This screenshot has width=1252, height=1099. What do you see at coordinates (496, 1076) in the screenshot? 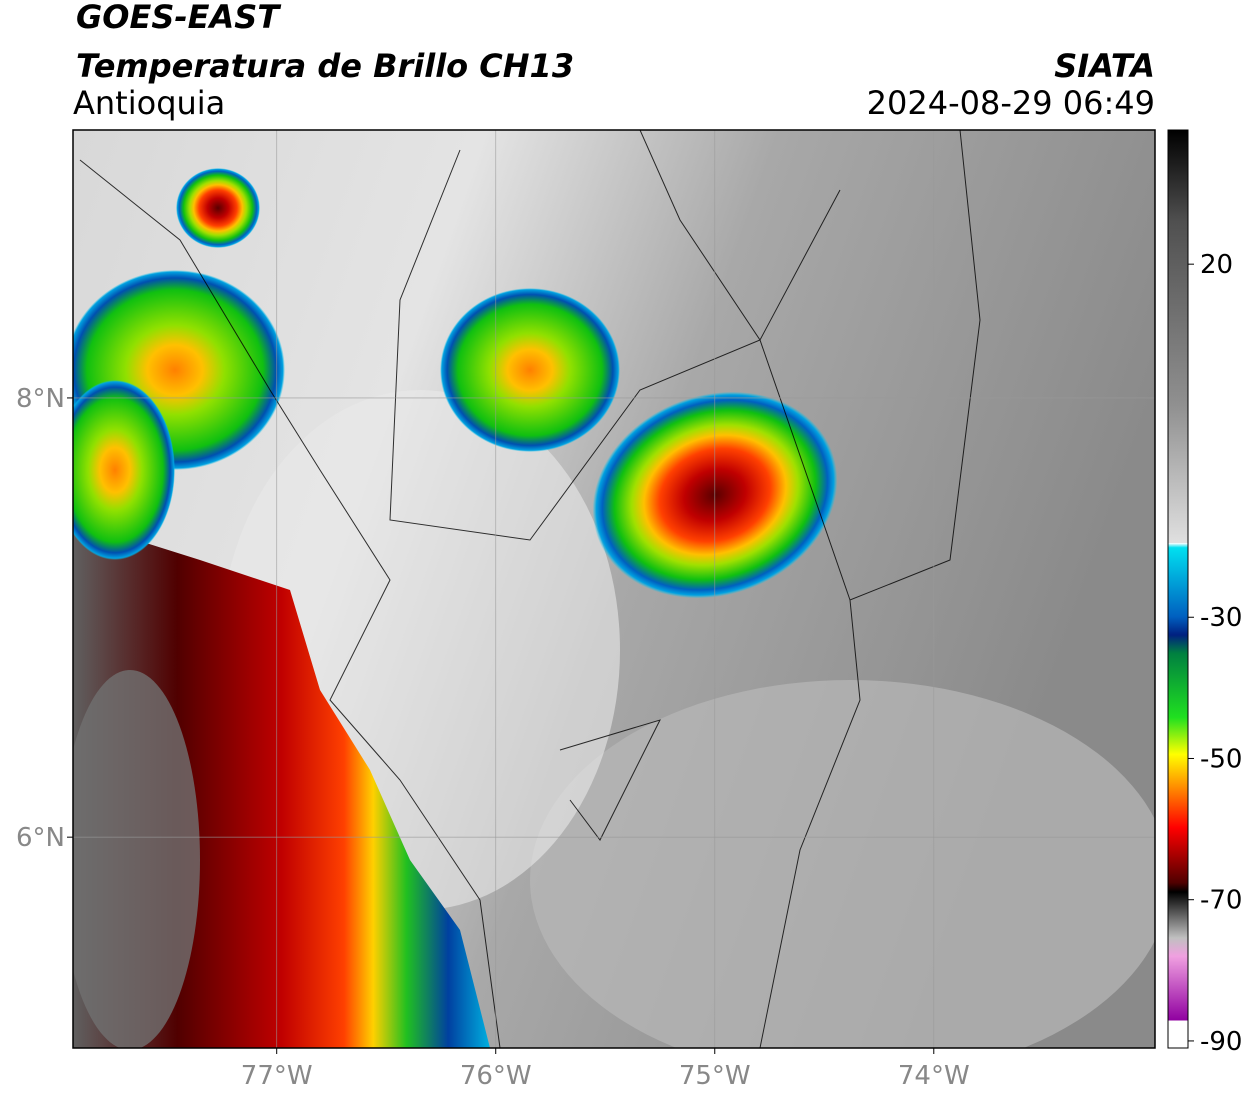
I see `x-tick-label: 76°W` at bounding box center [496, 1076].